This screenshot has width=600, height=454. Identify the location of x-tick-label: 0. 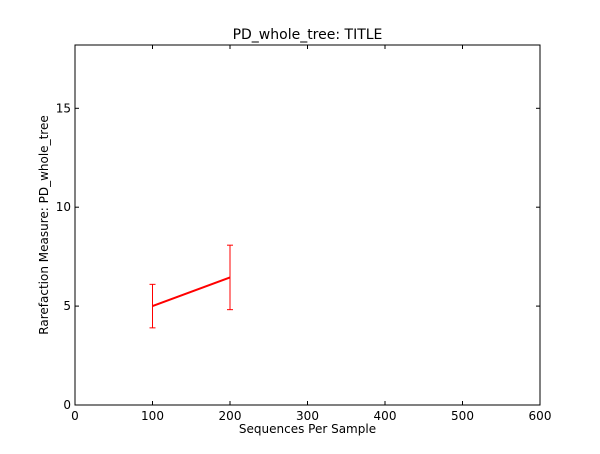
(75, 416).